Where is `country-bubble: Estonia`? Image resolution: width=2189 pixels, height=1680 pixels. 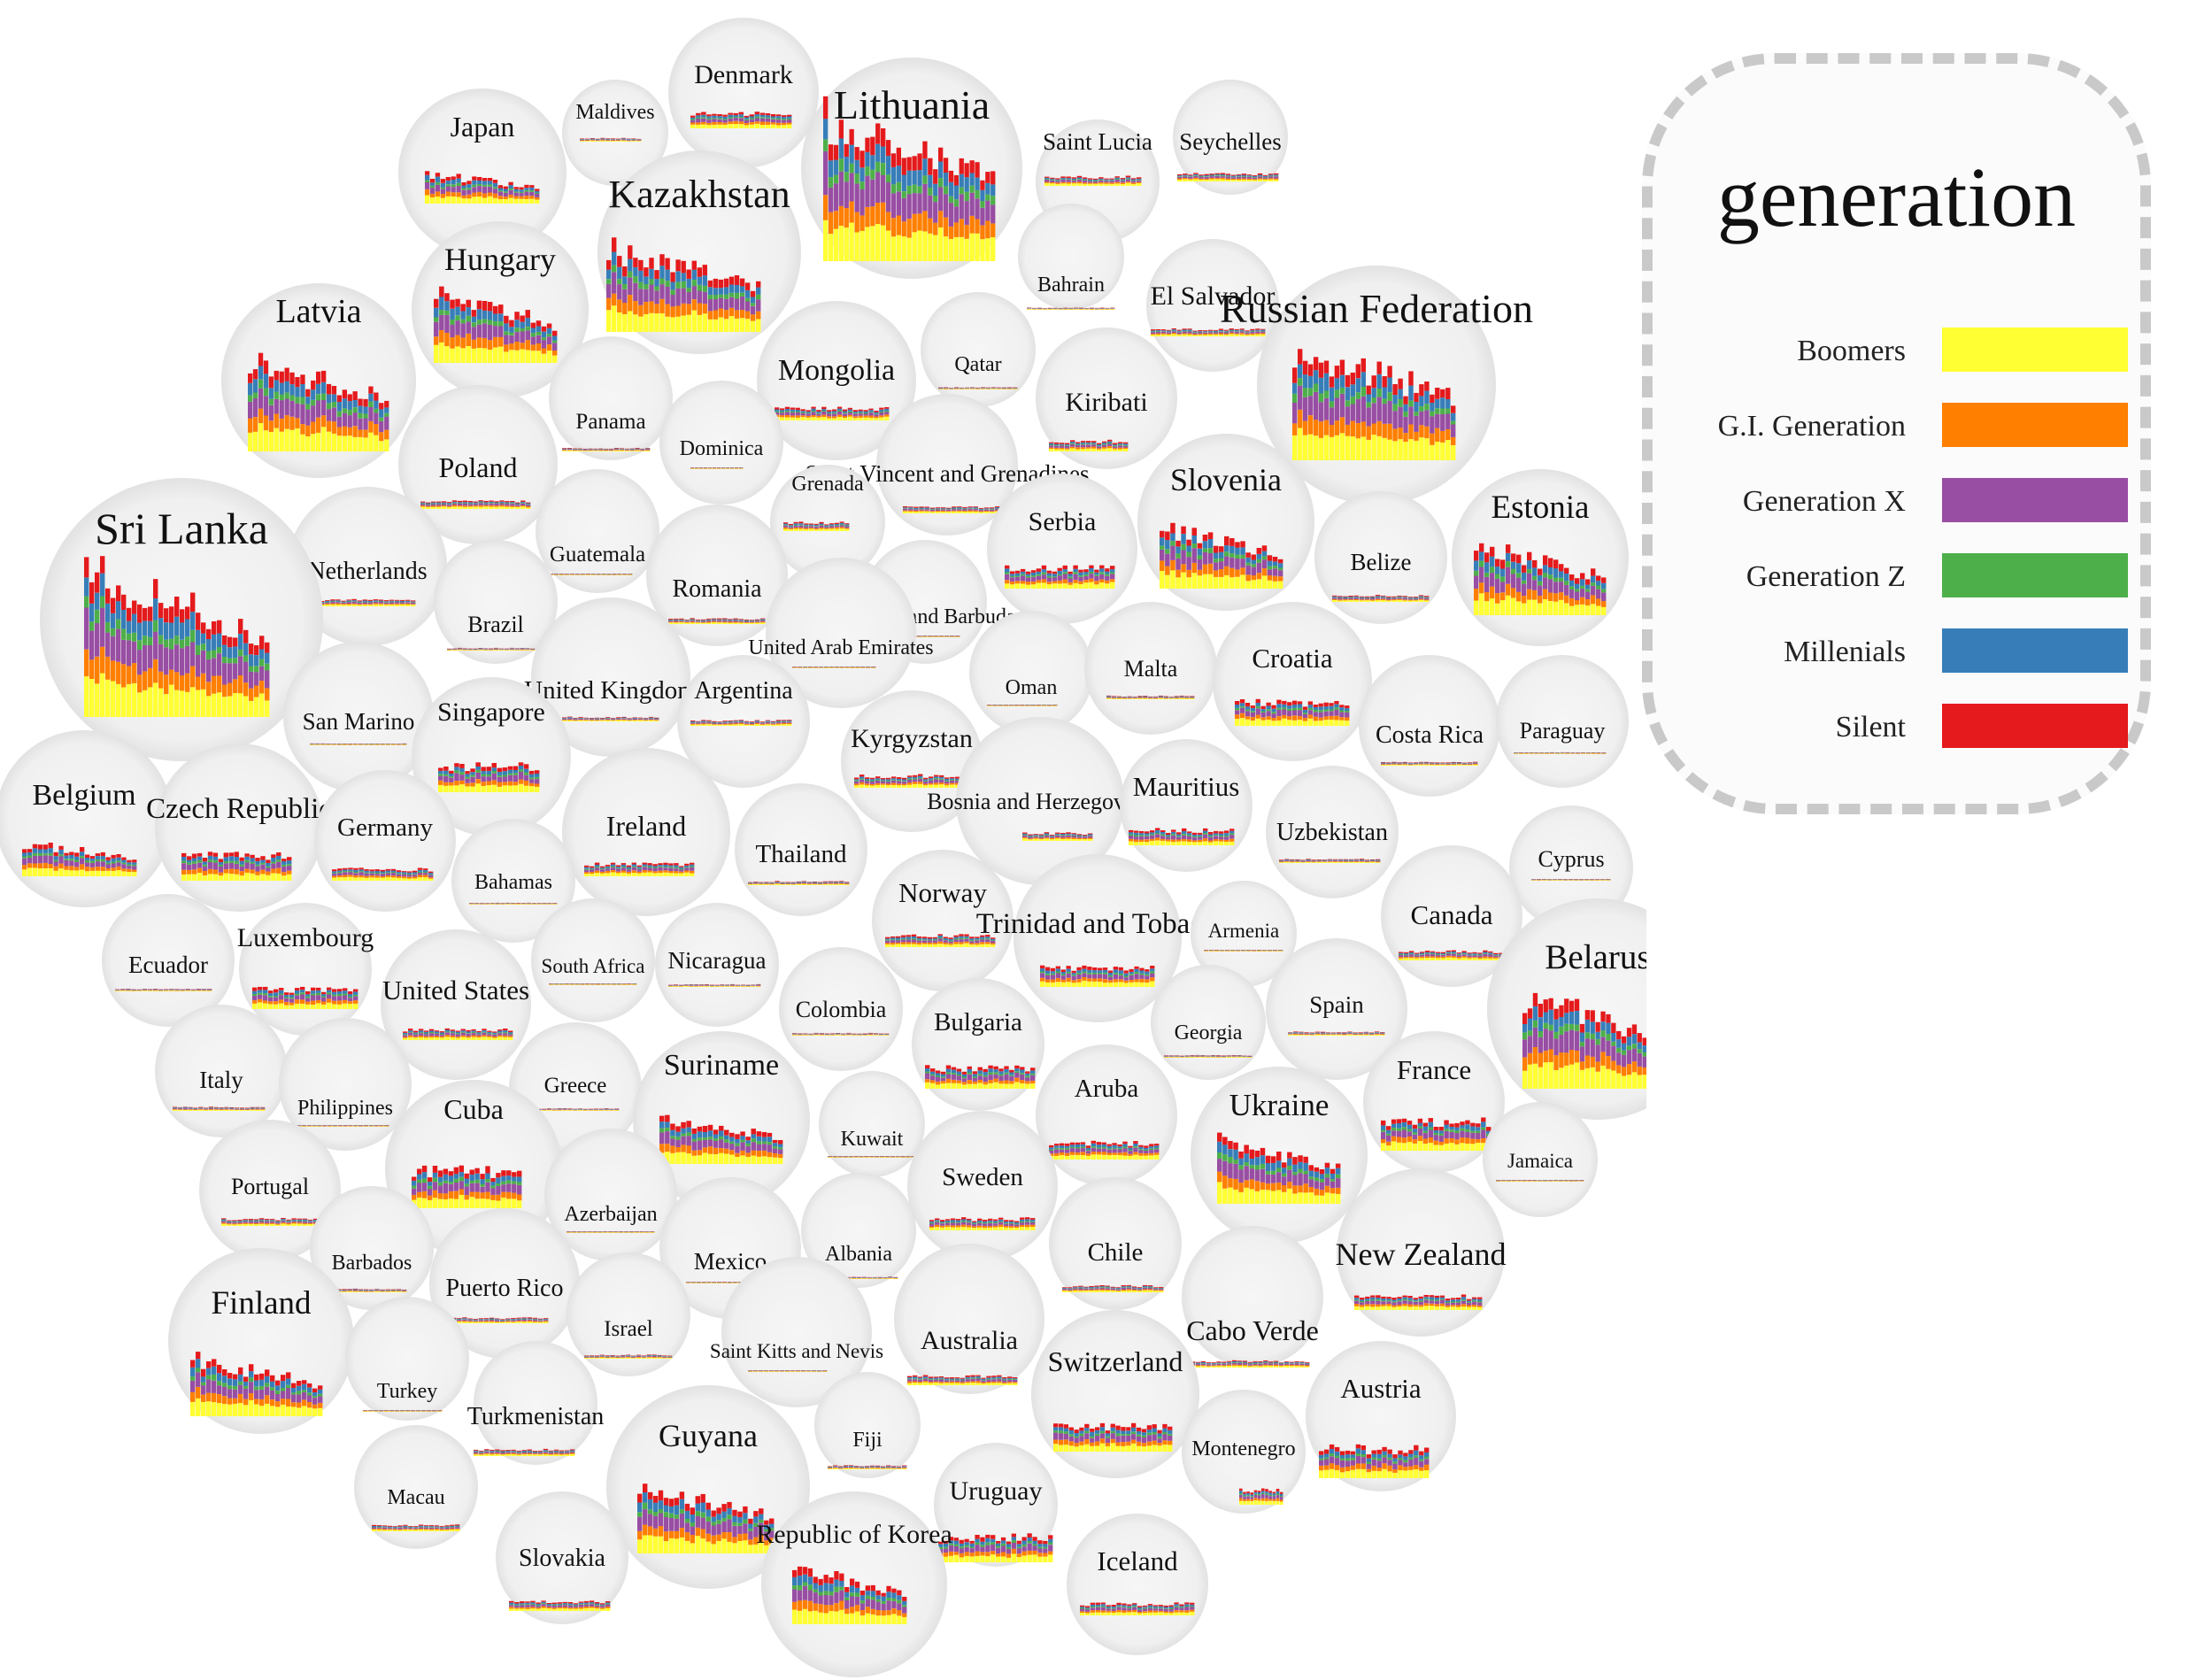
country-bubble: Estonia is located at coordinates (1540, 557).